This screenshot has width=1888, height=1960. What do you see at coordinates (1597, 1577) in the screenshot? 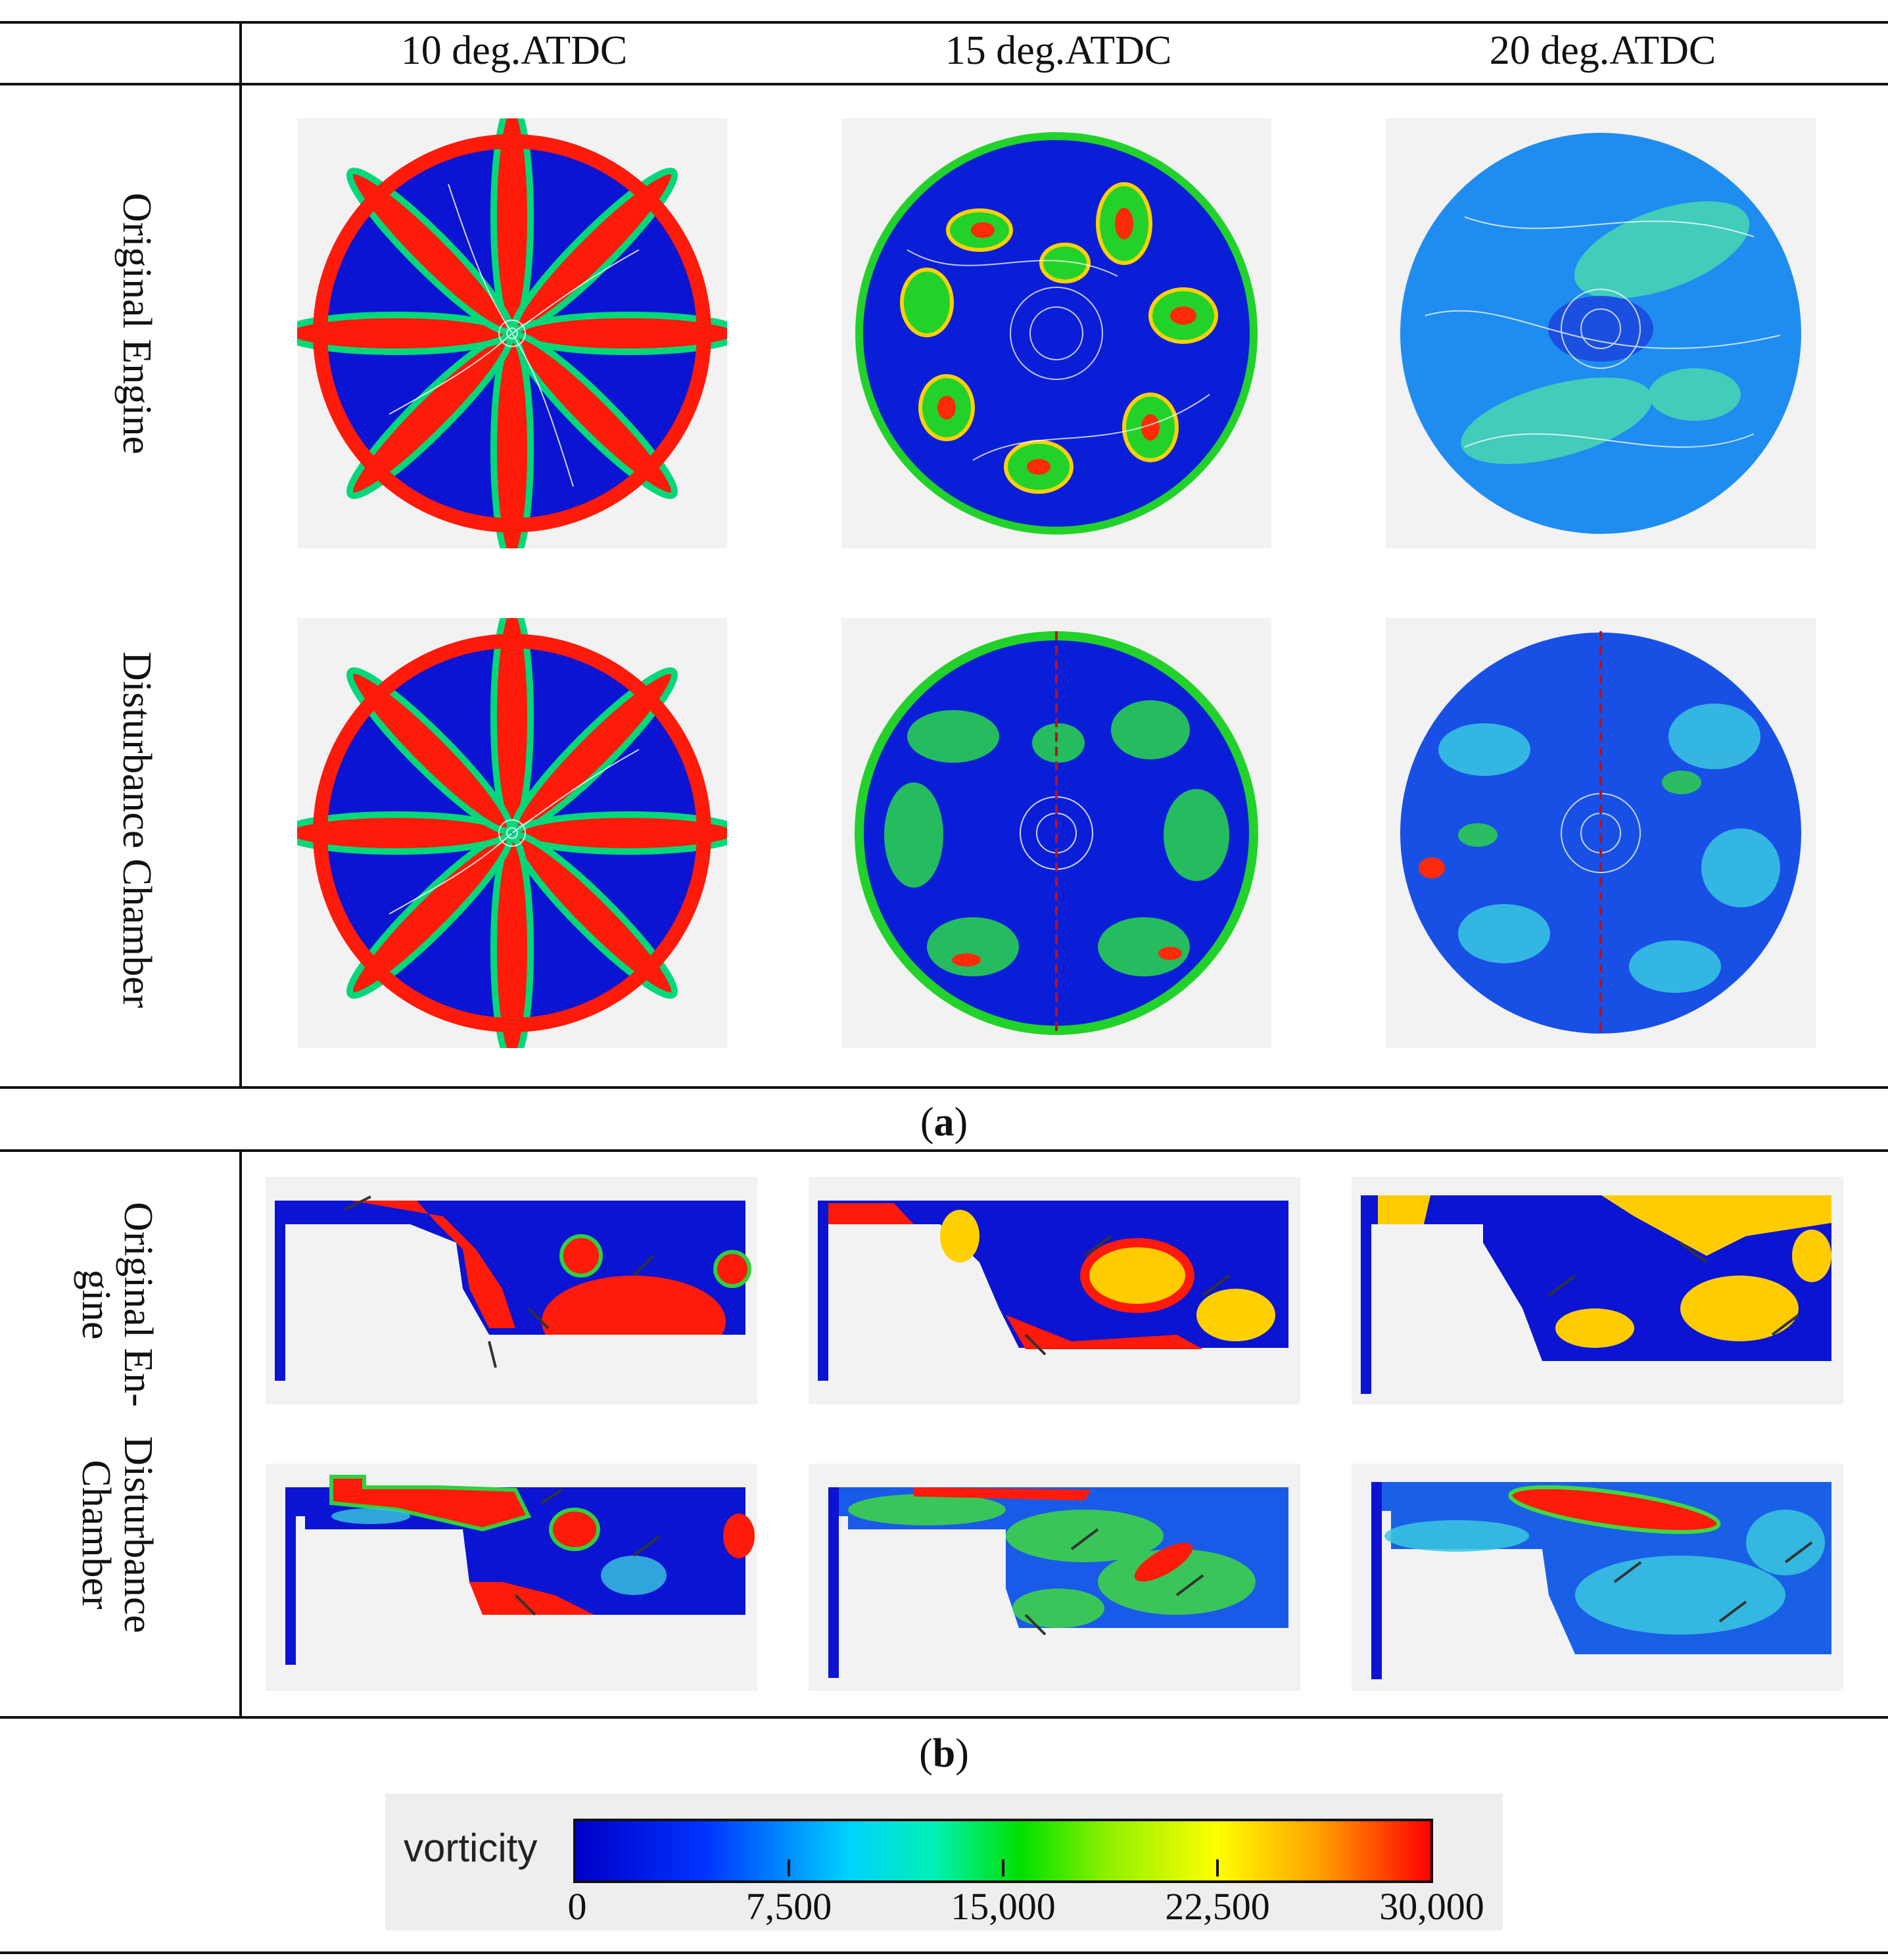
I see `panel-b-disturbance-20deg` at bounding box center [1597, 1577].